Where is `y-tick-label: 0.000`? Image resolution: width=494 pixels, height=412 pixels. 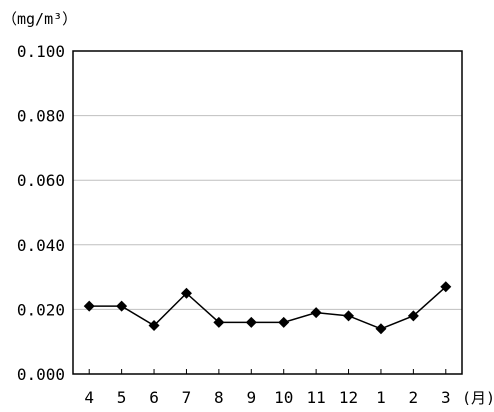 y-tick-label: 0.000 is located at coordinates (41, 374).